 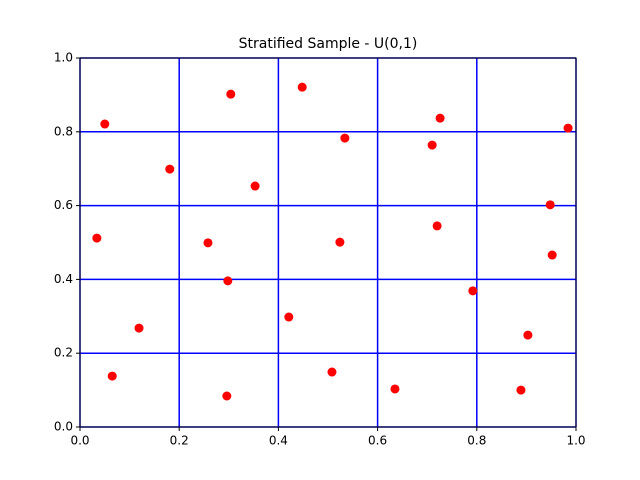 What do you see at coordinates (63, 427) in the screenshot?
I see `y-tick-label: 0.0` at bounding box center [63, 427].